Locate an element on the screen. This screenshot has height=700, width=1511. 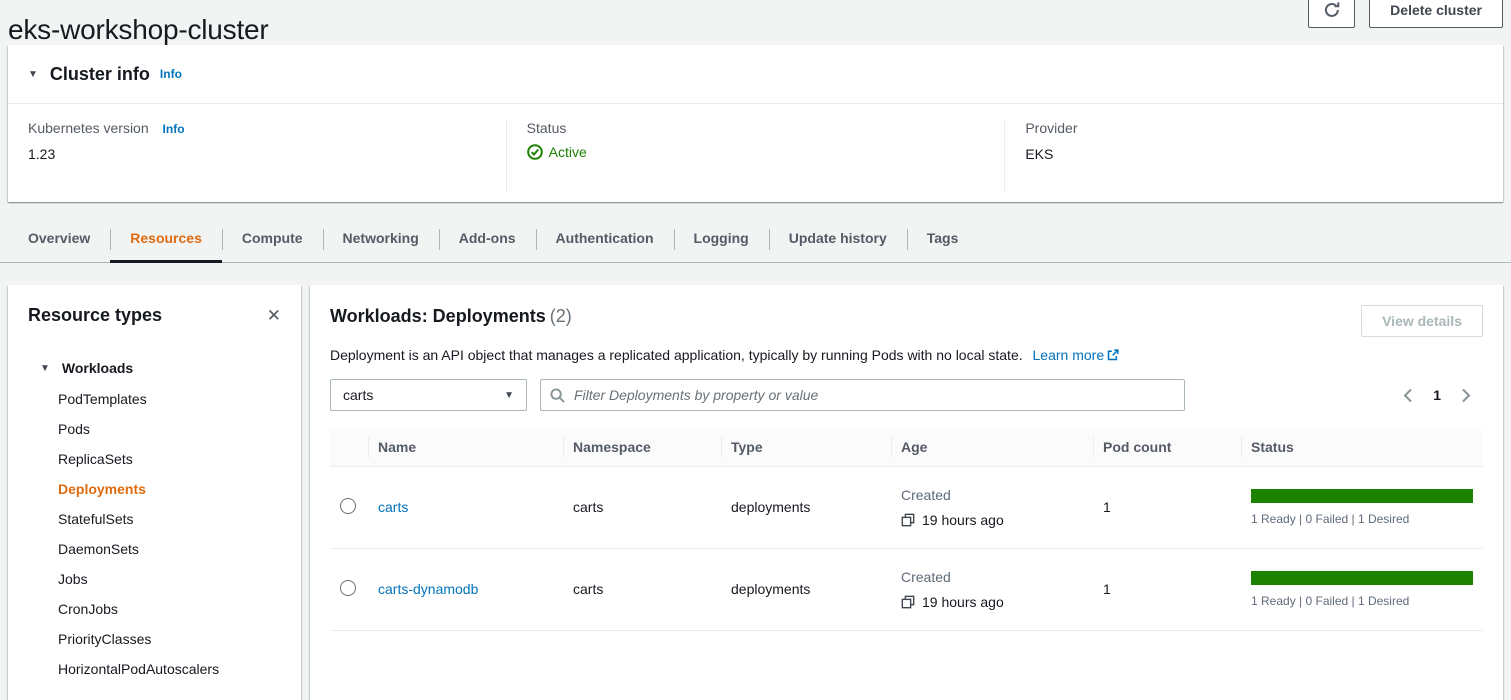
tab-resources: Resources is located at coordinates (166, 239).